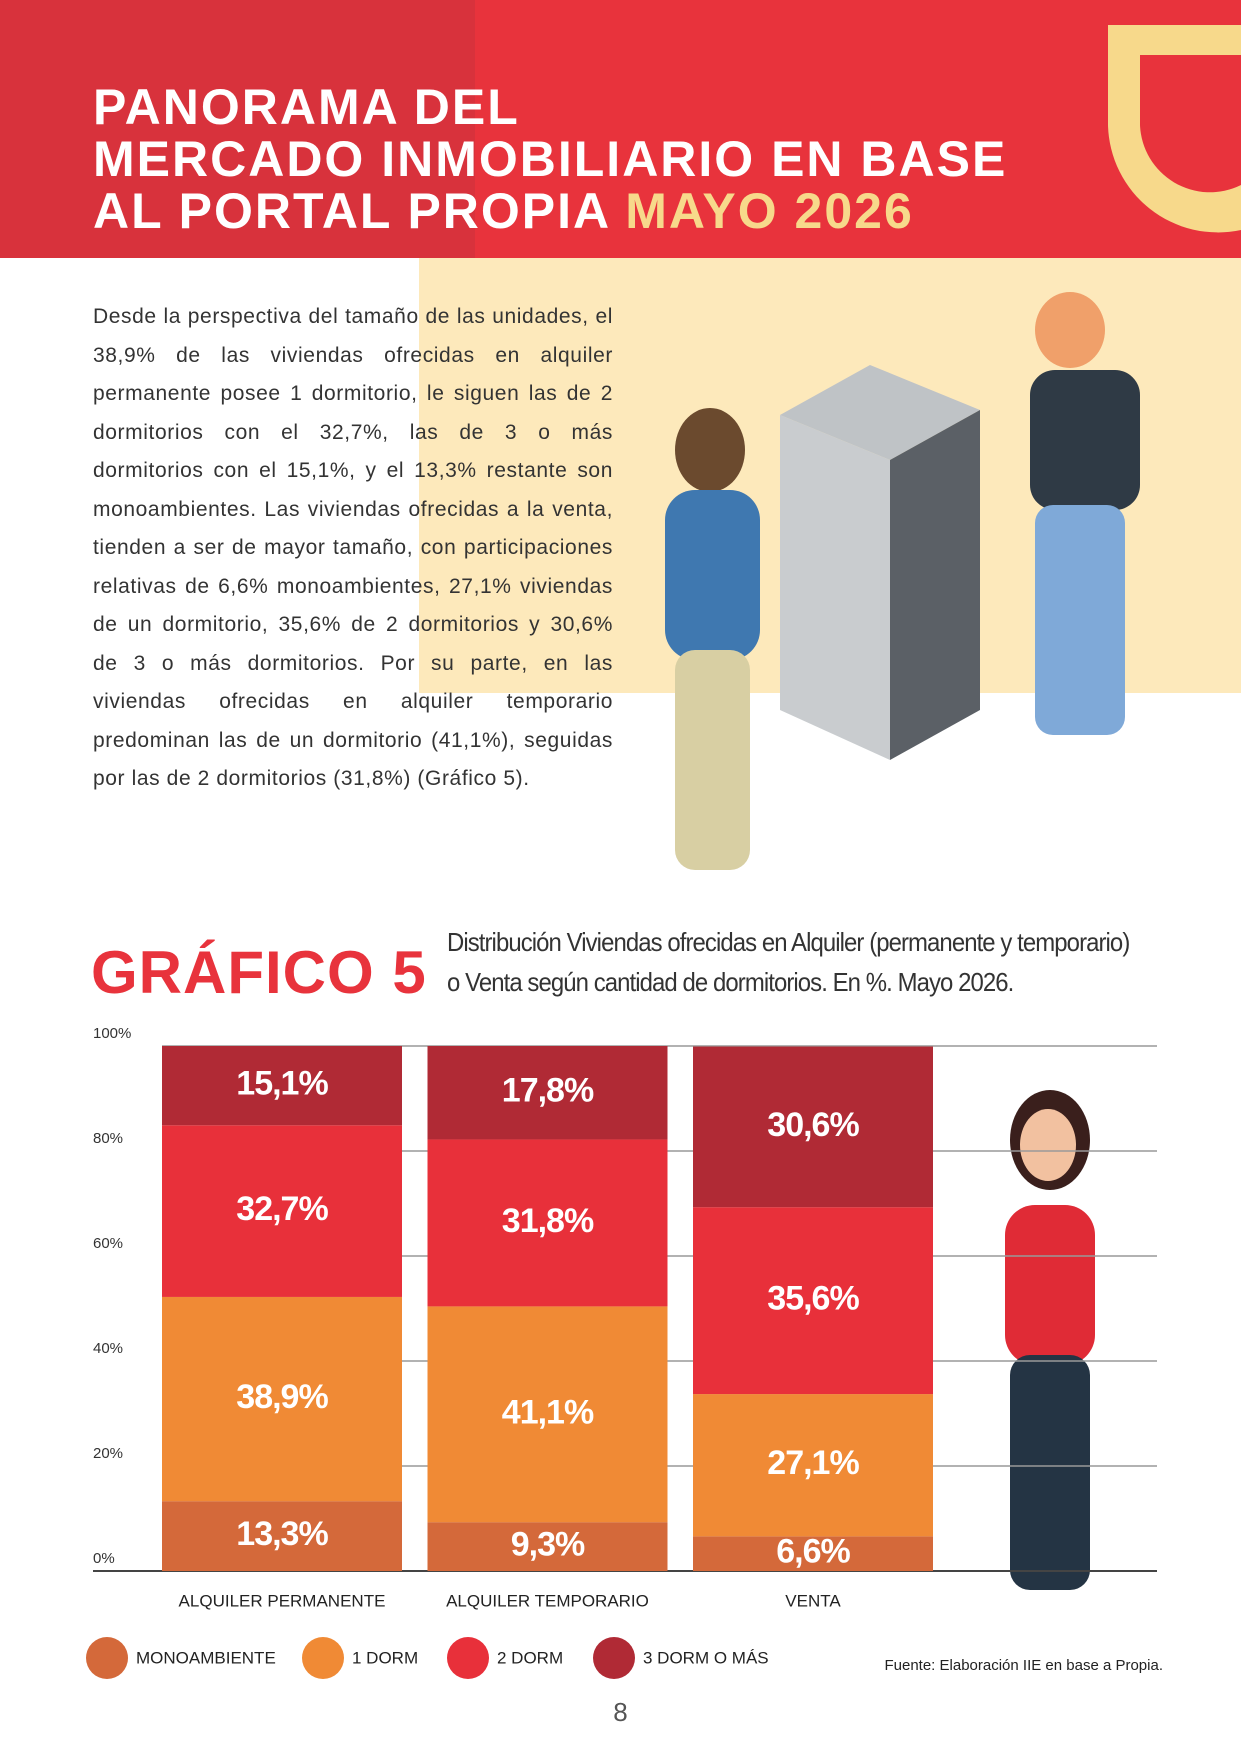 The width and height of the screenshot is (1241, 1754). Describe the element at coordinates (706, 1657) in the screenshot. I see `legend-label: 3 DORM O MÁS` at that location.